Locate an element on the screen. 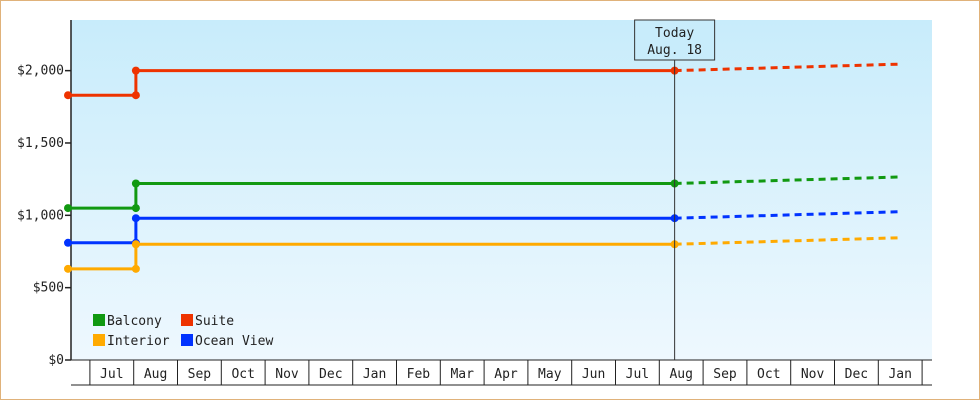 Image resolution: width=980 pixels, height=400 pixels. legend-label: Suite is located at coordinates (214, 321).